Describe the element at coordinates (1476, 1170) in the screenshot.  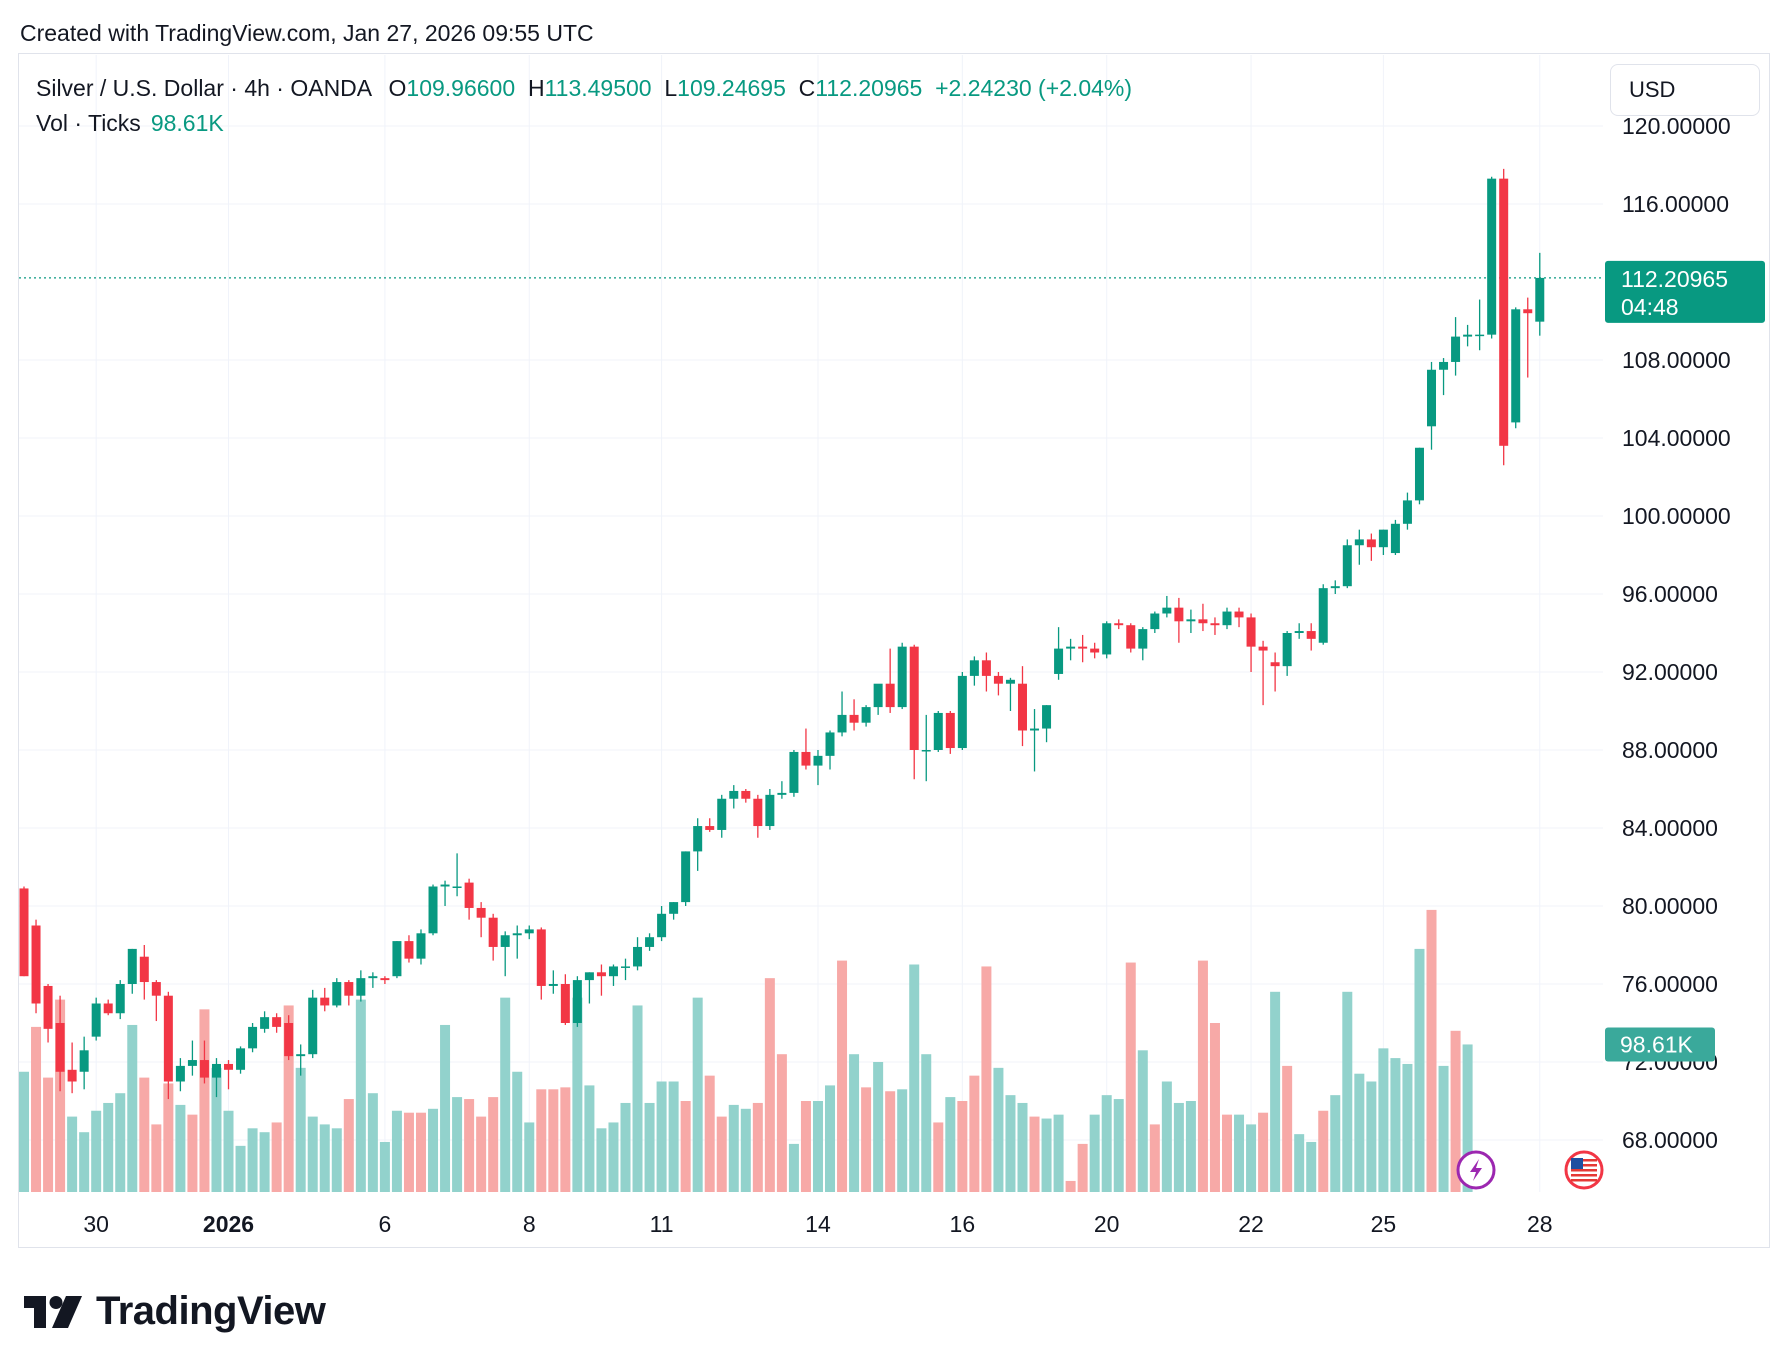
I see `lightning-bolt-icon` at that location.